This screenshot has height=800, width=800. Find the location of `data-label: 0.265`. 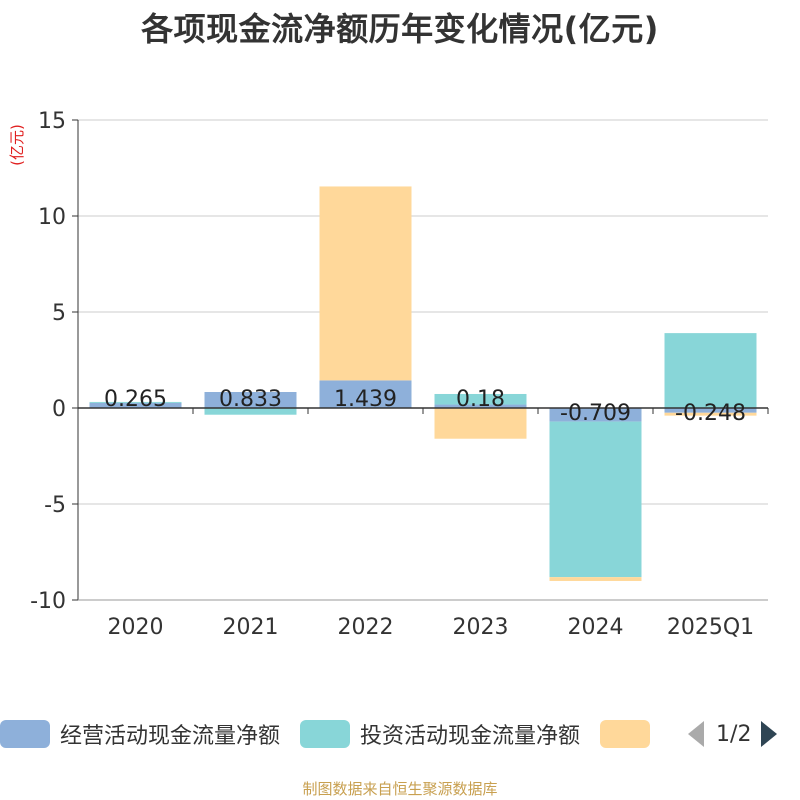

data-label: 0.265 is located at coordinates (135, 399).